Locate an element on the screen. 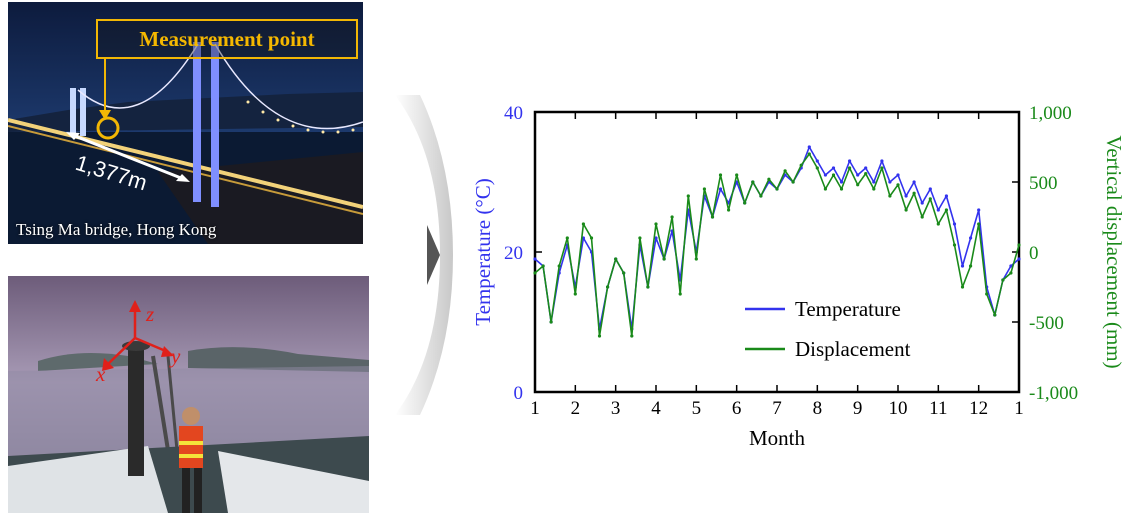 This screenshot has width=1131, height=513. y-right-tick-label: 500 is located at coordinates (1043, 183).